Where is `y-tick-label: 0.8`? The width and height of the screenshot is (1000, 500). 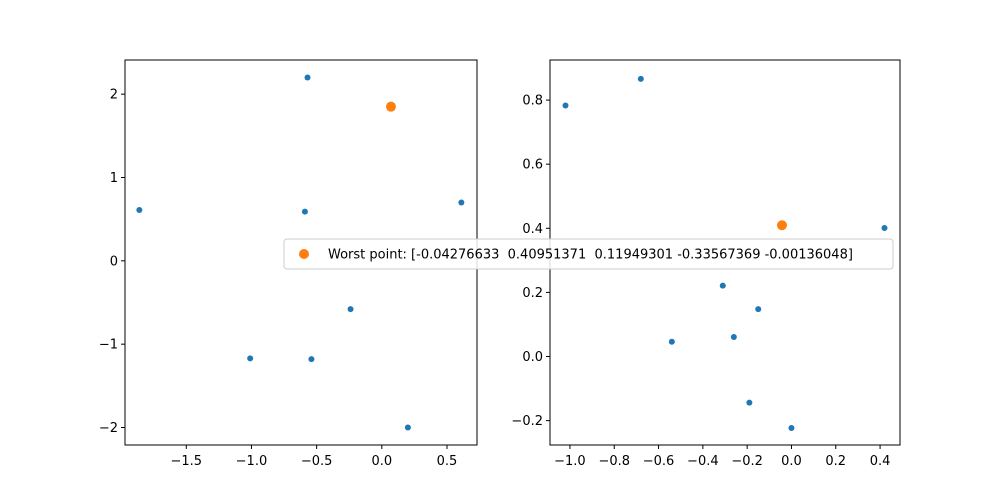
y-tick-label: 0.8 is located at coordinates (532, 101).